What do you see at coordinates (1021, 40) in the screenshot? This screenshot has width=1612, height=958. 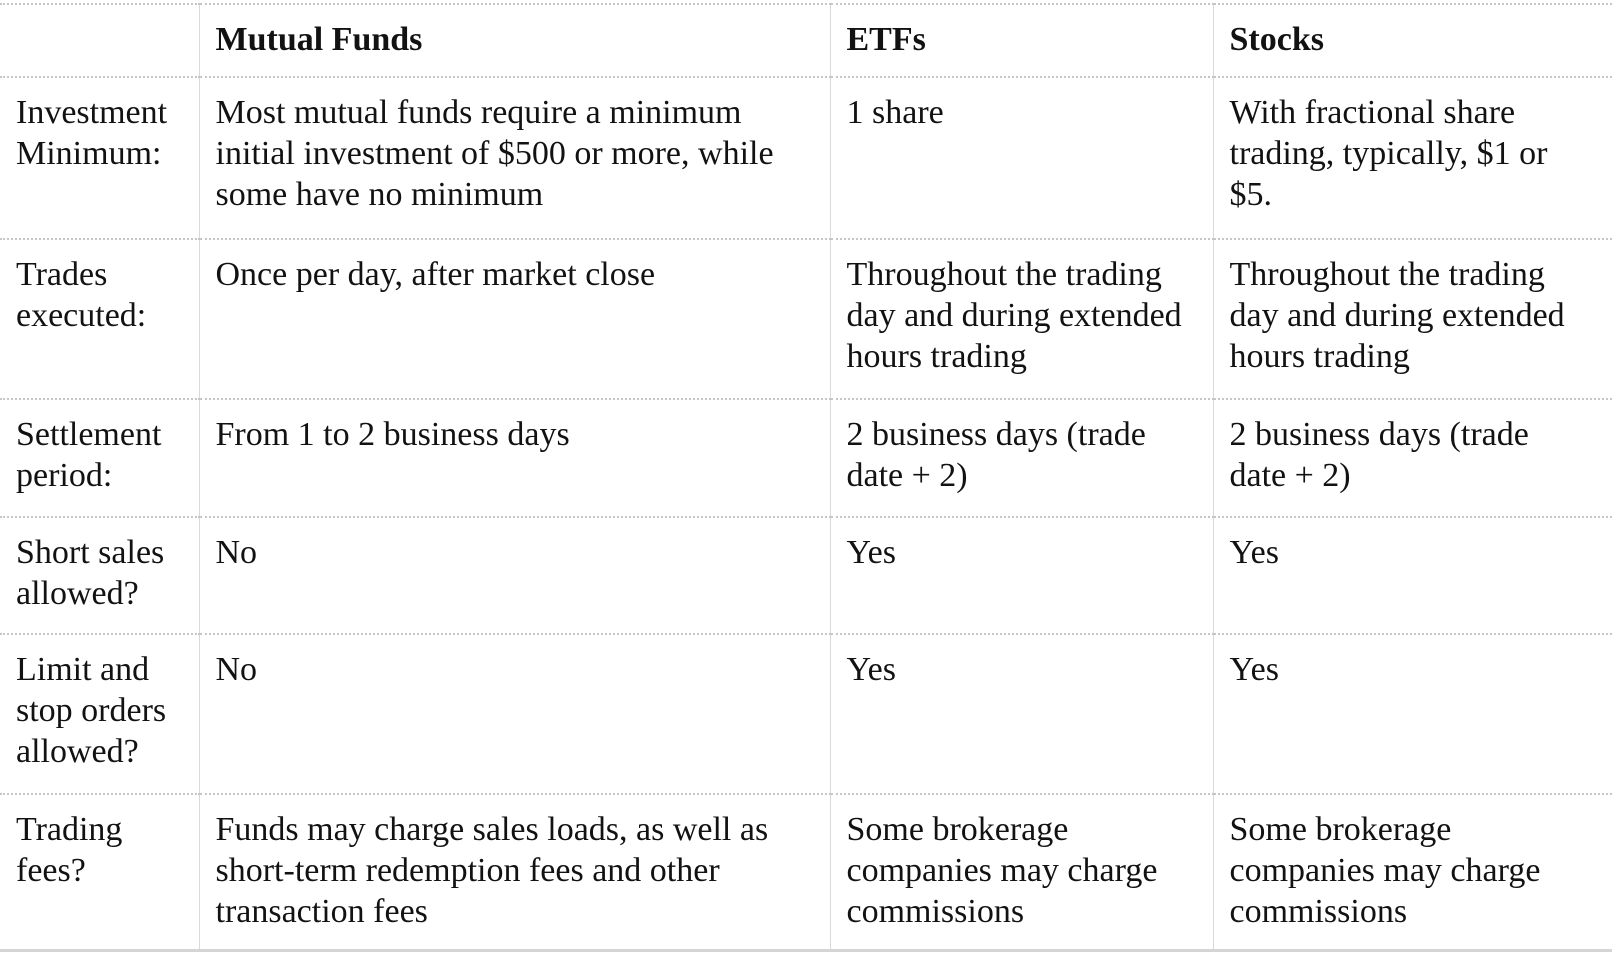 I see `column-header-etfs: ETFs` at bounding box center [1021, 40].